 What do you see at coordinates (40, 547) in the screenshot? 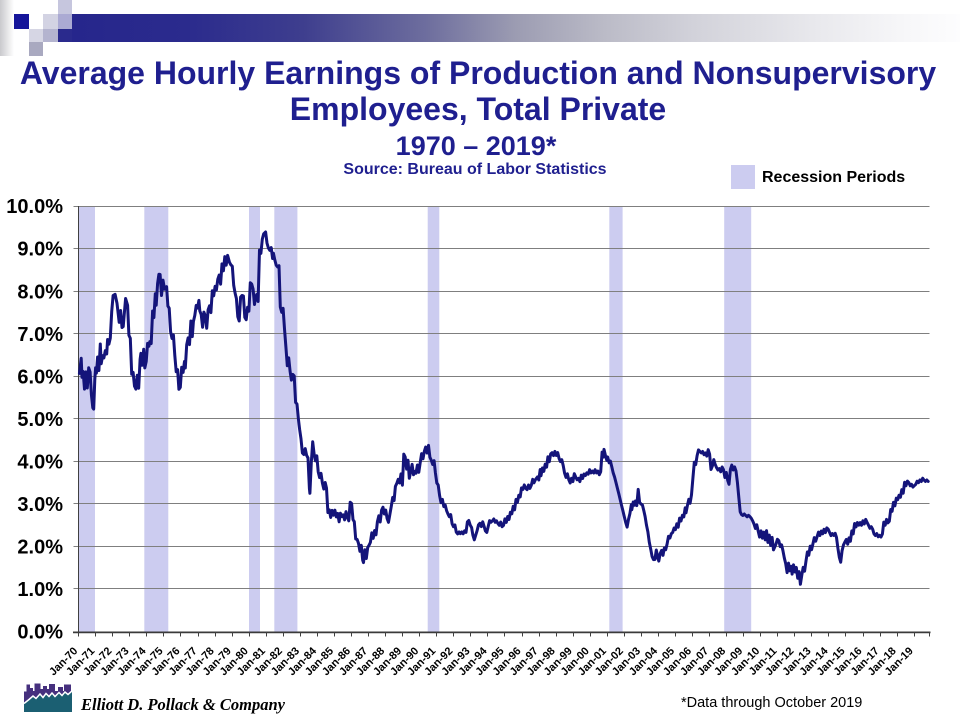
I see `svg-text: 2.0%` at bounding box center [40, 547].